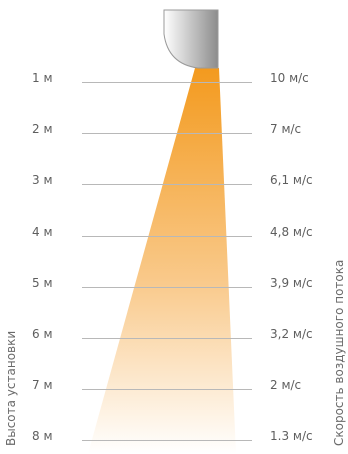 The width and height of the screenshot is (348, 454). What do you see at coordinates (291, 180) in the screenshot?
I see `speed-label: 6,1 м/с` at bounding box center [291, 180].